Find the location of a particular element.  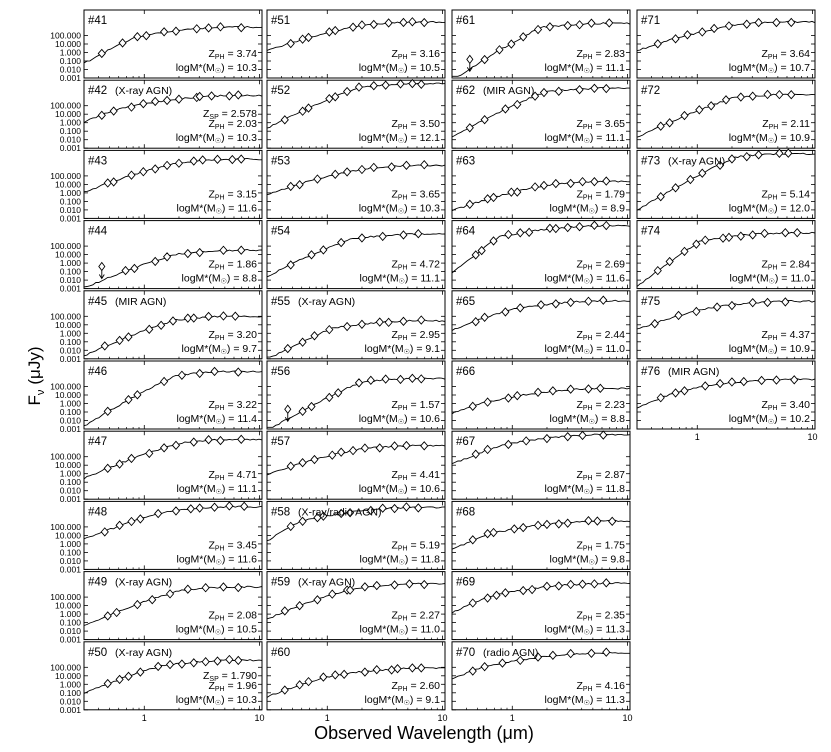

panel-zph-value: 3.22 is located at coordinates (247, 405).